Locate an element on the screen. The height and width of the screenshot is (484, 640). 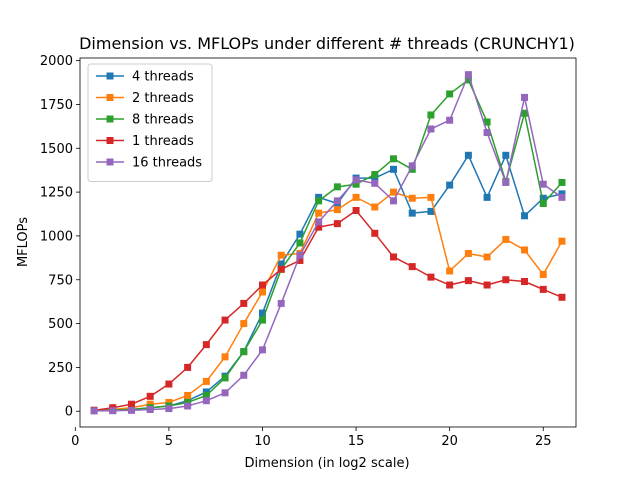
y-tick-label: 2000 is located at coordinates (56, 61).